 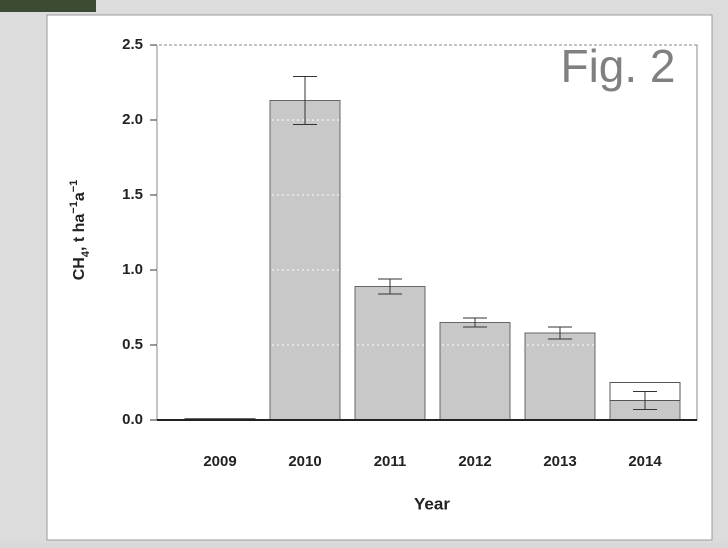 What do you see at coordinates (390, 461) in the screenshot?
I see `x-tick-label: 2011` at bounding box center [390, 461].